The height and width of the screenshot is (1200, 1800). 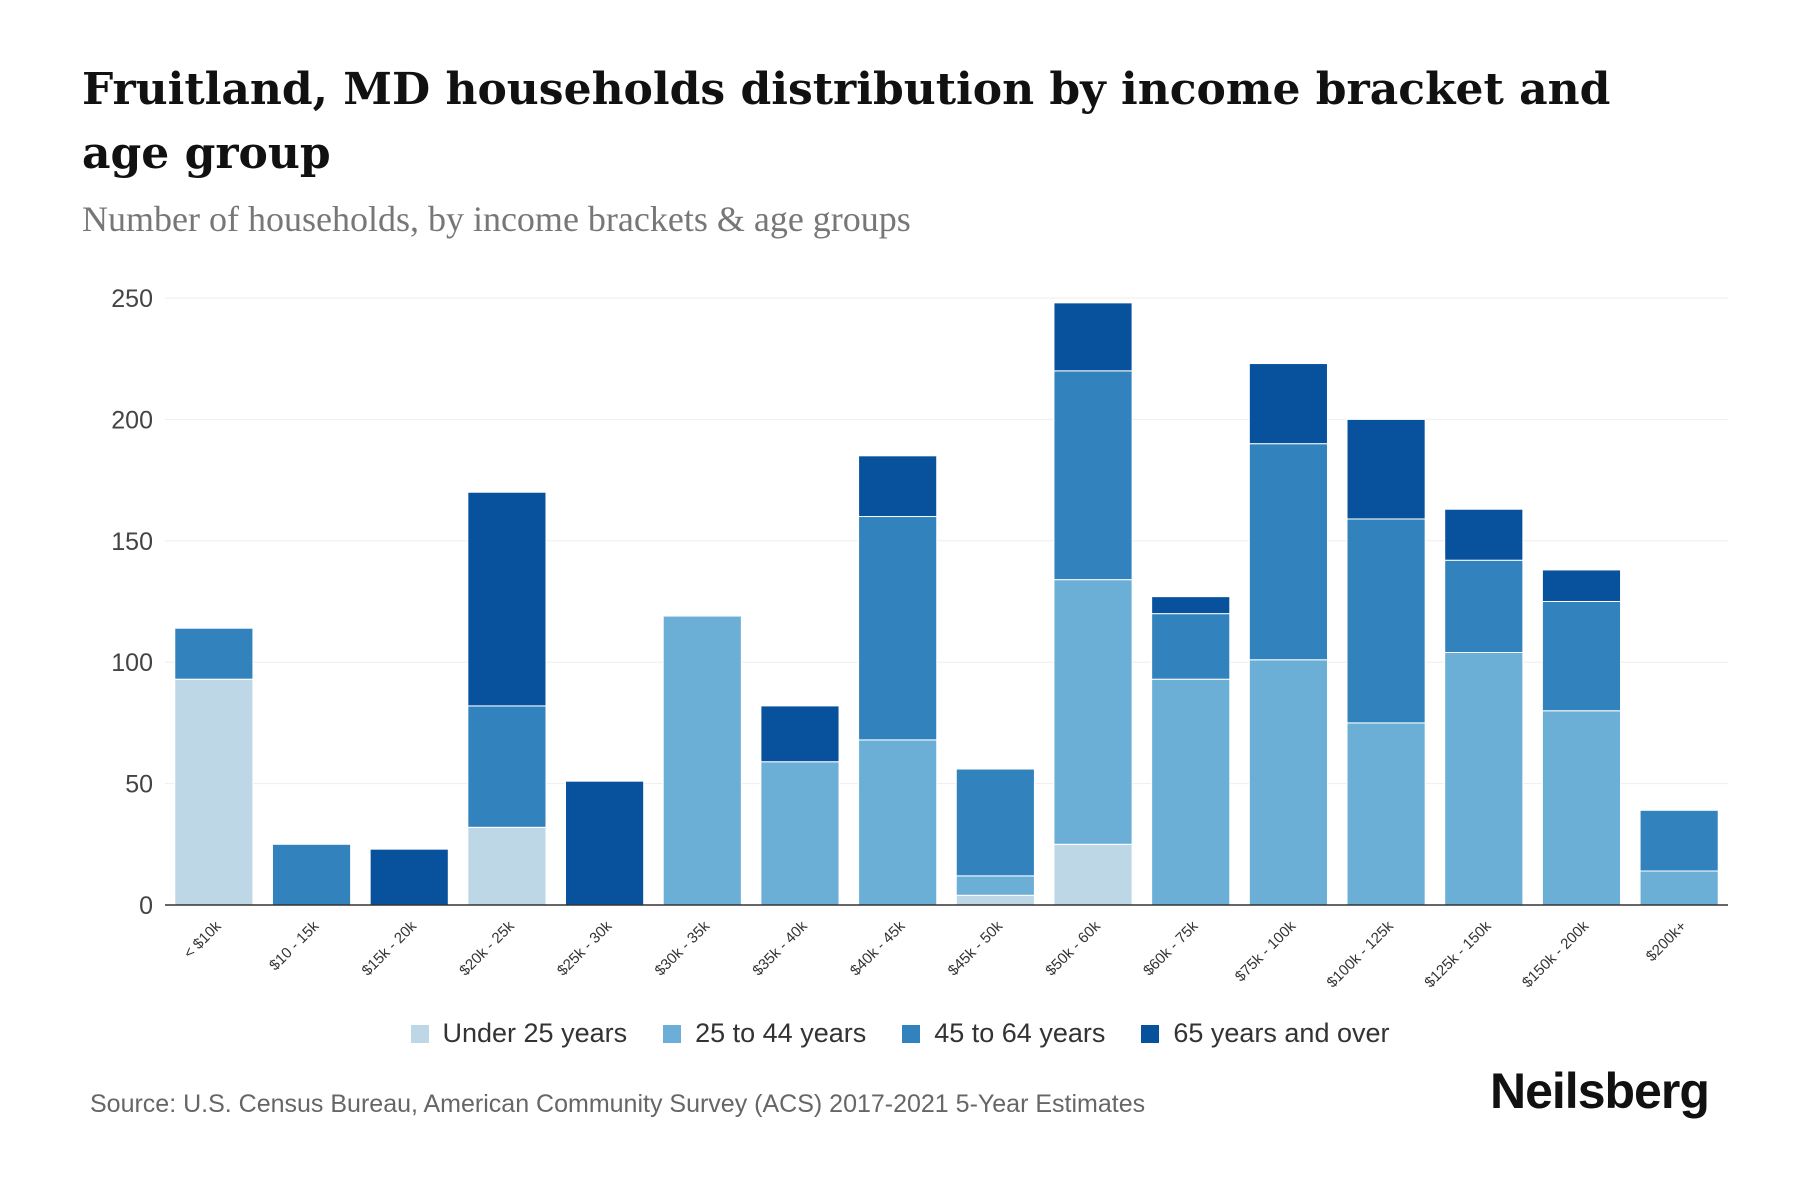 I want to click on legend-item: 45 to 64 years, so click(x=1003, y=1033).